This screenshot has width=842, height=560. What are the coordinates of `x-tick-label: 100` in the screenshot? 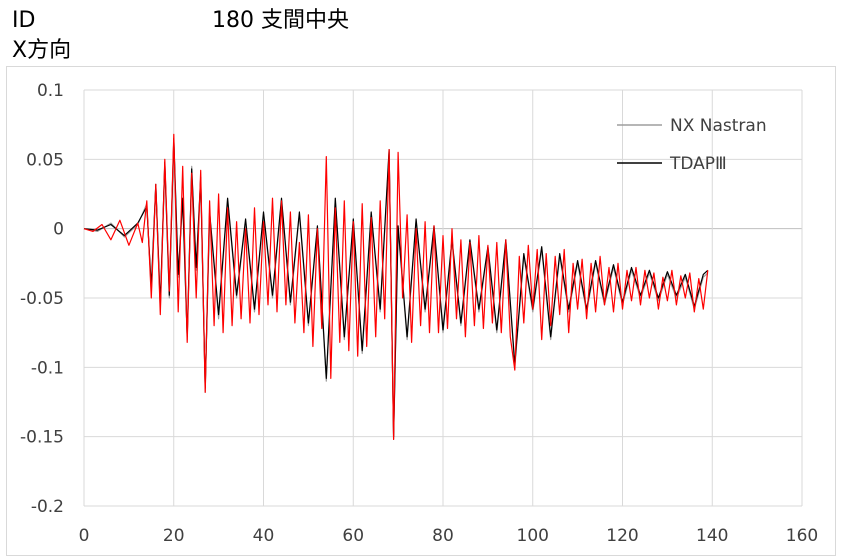 It's located at (533, 536).